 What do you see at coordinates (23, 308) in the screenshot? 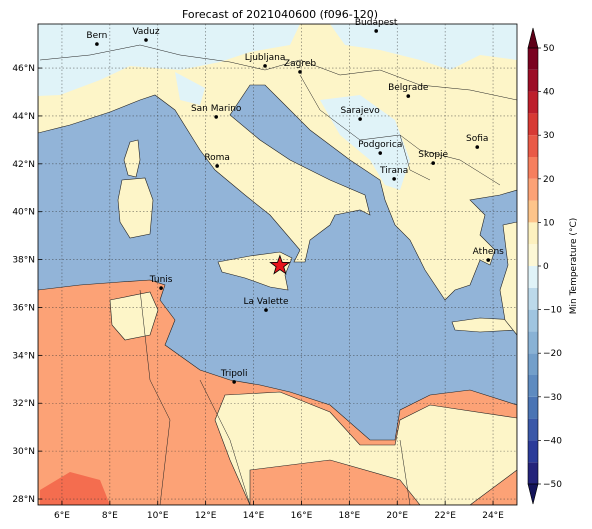
I see `y-tick-label: 36°N` at bounding box center [23, 308].